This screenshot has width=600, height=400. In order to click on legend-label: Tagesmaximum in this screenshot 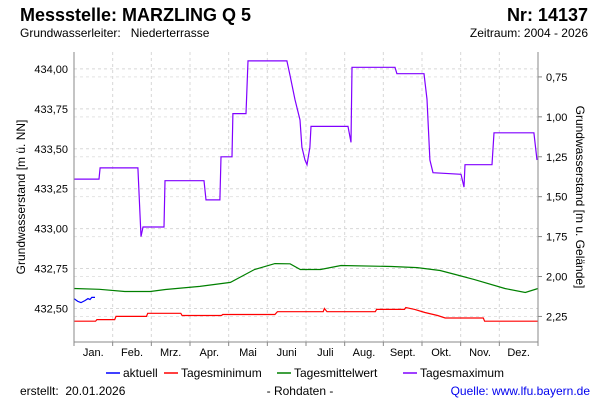, I will do `click(462, 373)`.